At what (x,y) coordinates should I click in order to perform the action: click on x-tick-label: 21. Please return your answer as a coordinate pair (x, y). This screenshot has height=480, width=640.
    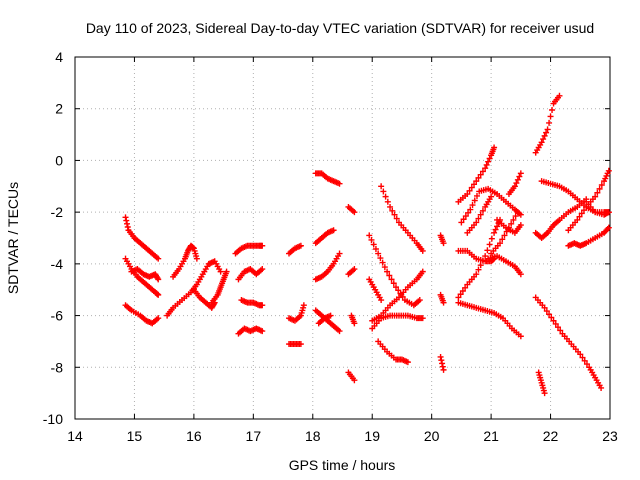
    Looking at the image, I should click on (491, 436).